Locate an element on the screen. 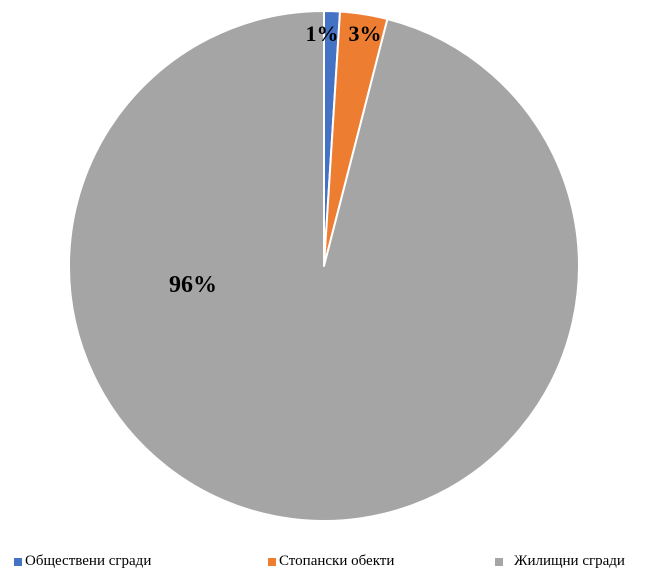  legend-label-zhilishtni: Жилищни сгради is located at coordinates (569, 561).